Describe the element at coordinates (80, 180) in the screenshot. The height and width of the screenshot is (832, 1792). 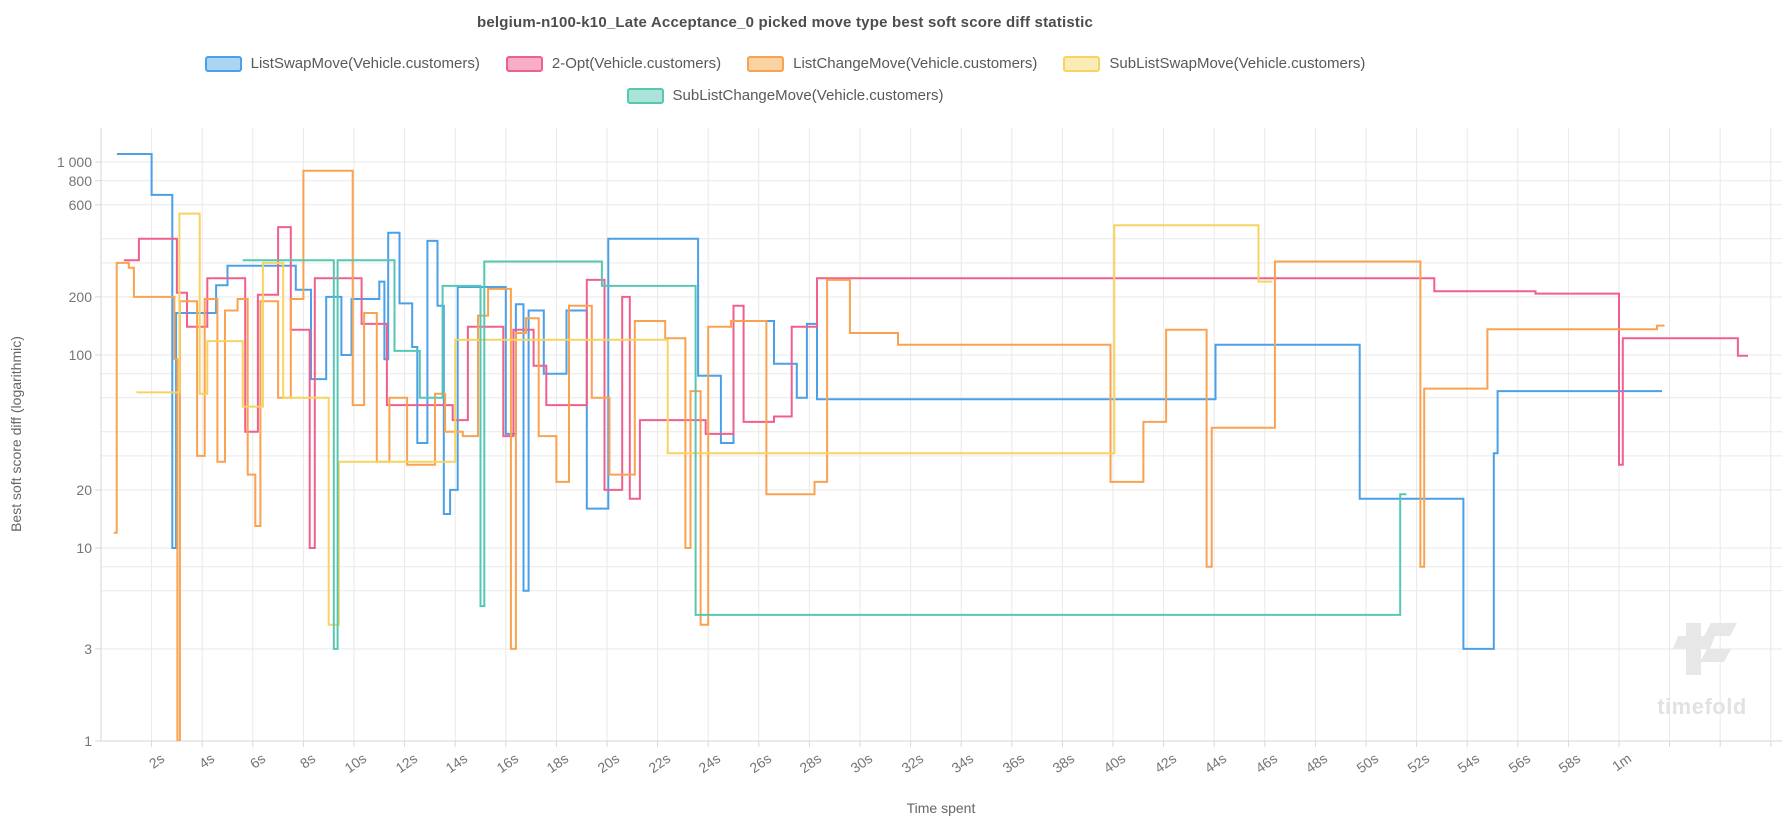
I see `y-tick-label: 800` at that location.